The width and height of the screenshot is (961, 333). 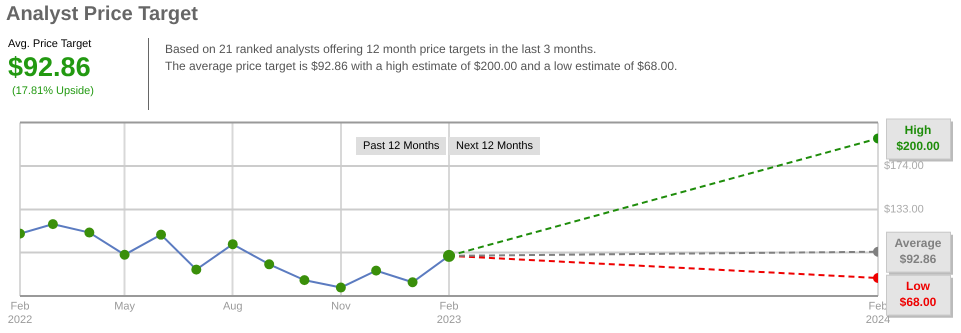 What do you see at coordinates (918, 286) in the screenshot?
I see `text: Low` at bounding box center [918, 286].